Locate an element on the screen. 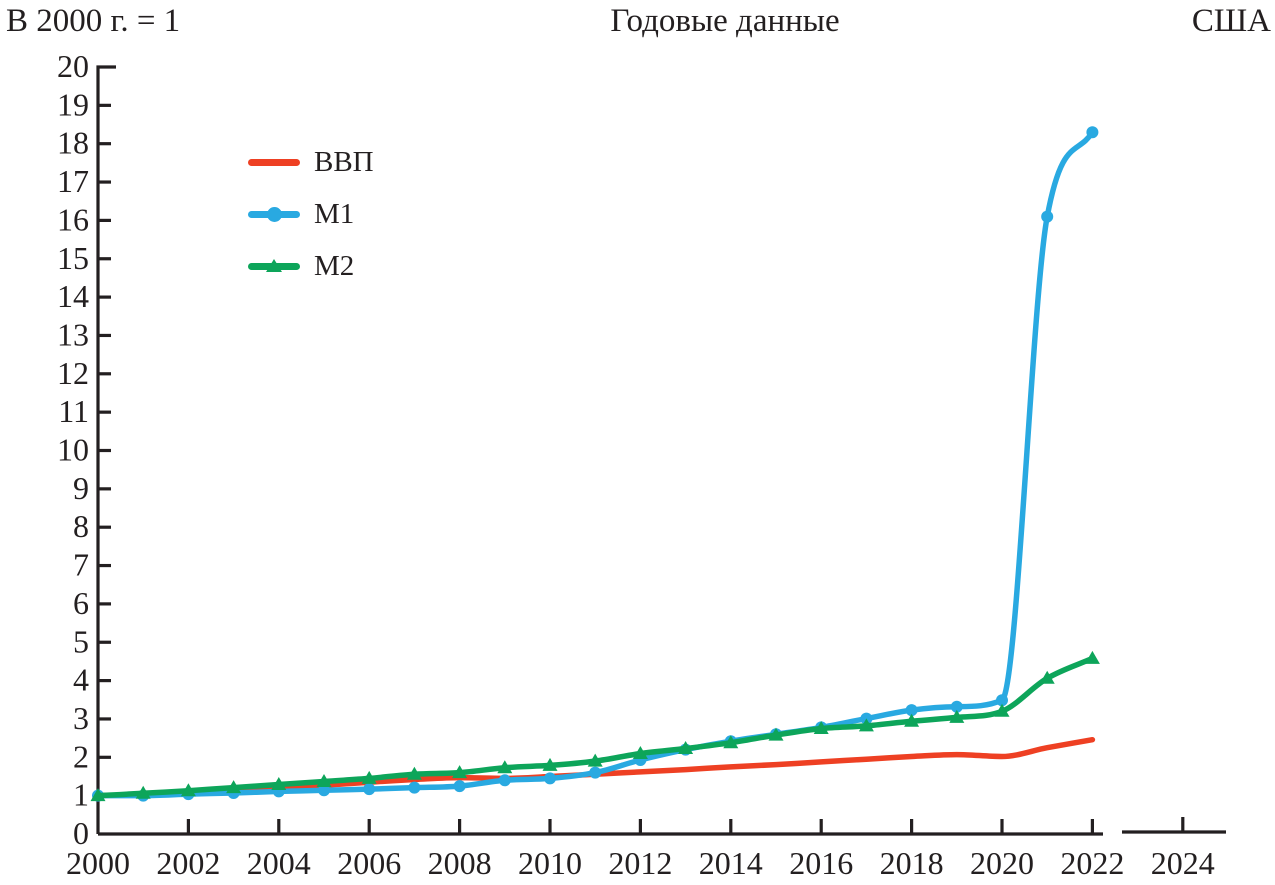 This screenshot has height=885, width=1275. y-tick-label: 14 is located at coordinates (73, 296).